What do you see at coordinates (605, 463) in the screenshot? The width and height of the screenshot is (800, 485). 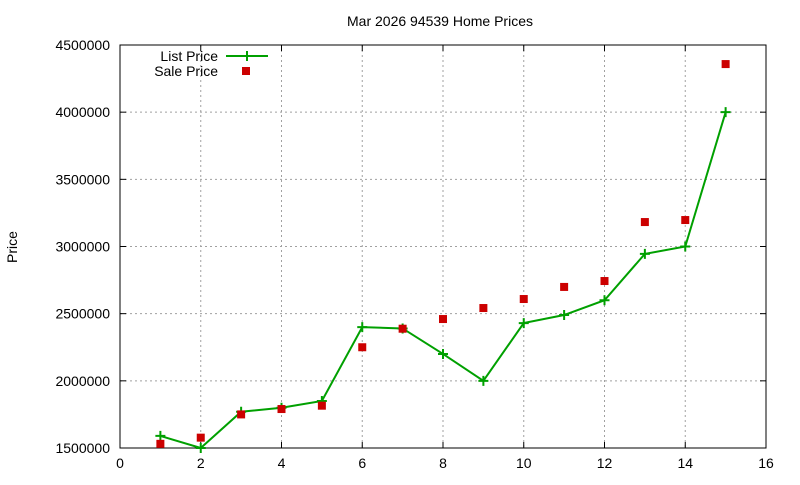 I see `x-tick-label: 12` at bounding box center [605, 463].